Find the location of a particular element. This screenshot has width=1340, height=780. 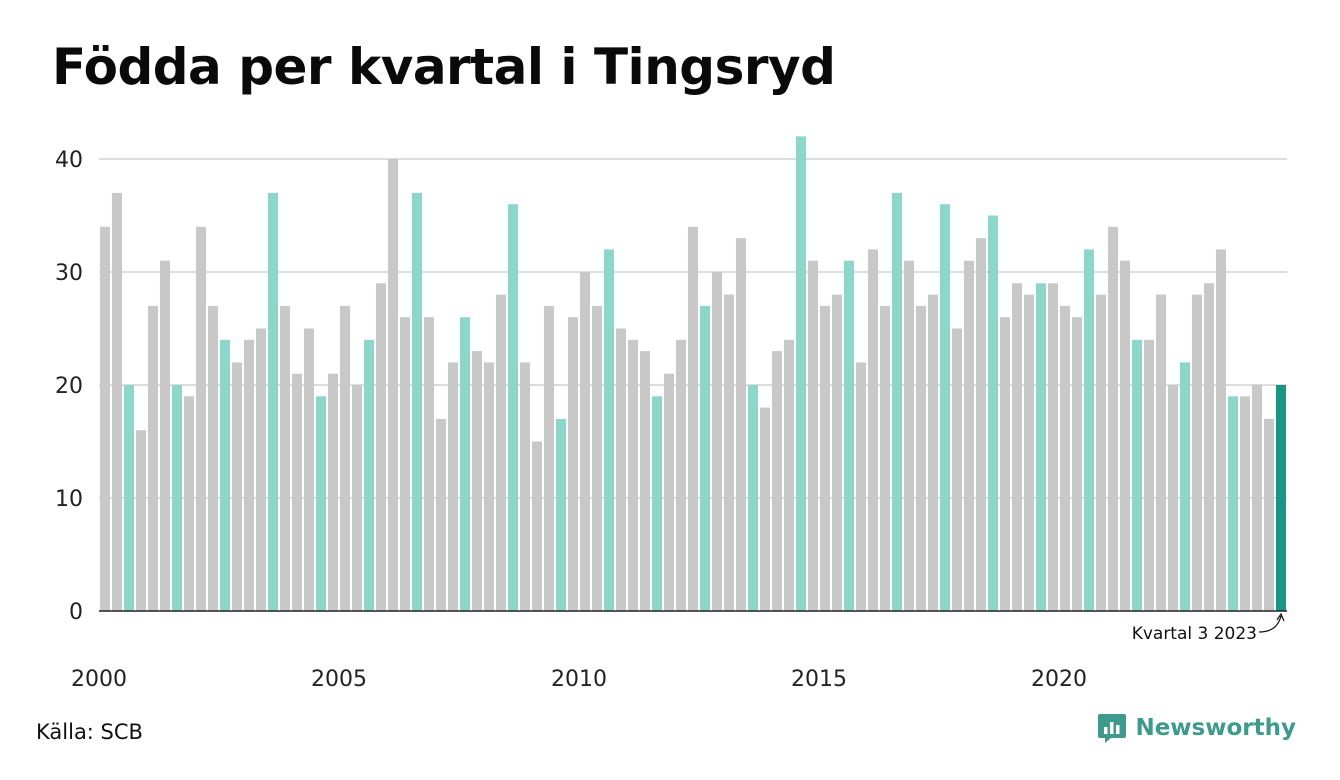

y-tick-label: 40 is located at coordinates (69, 160).